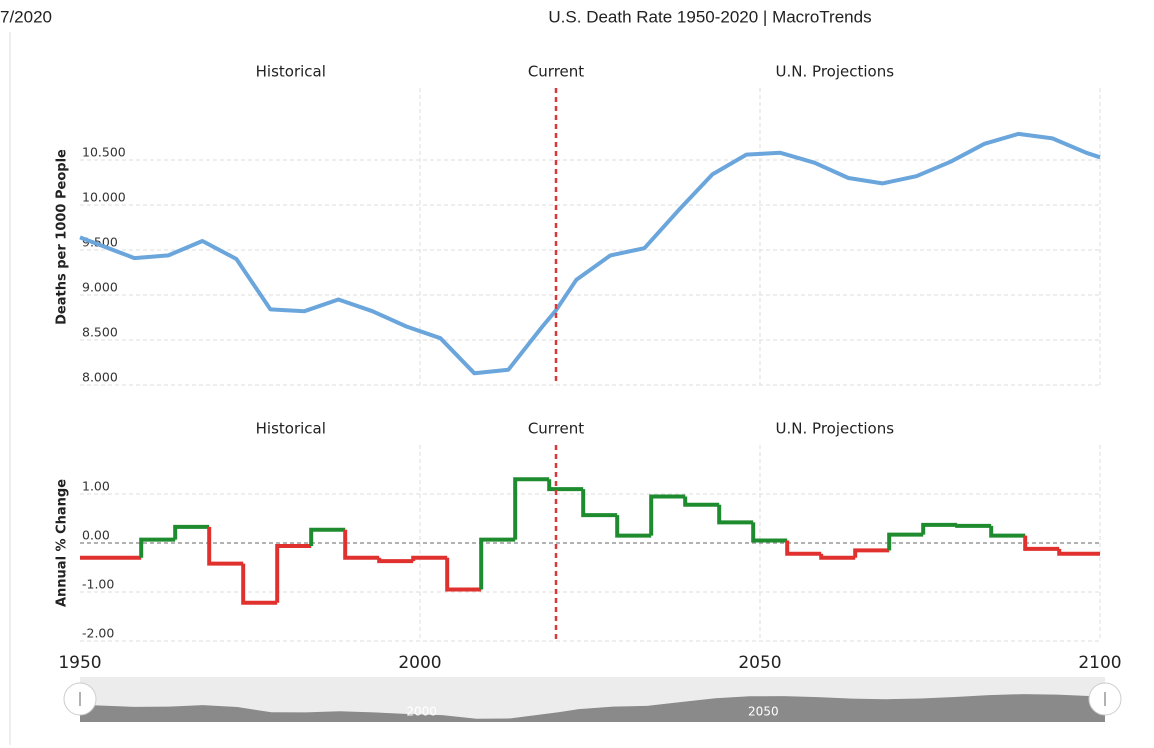 The width and height of the screenshot is (1154, 748). What do you see at coordinates (763, 712) in the screenshot?
I see `navigator-label: 2050` at bounding box center [763, 712].